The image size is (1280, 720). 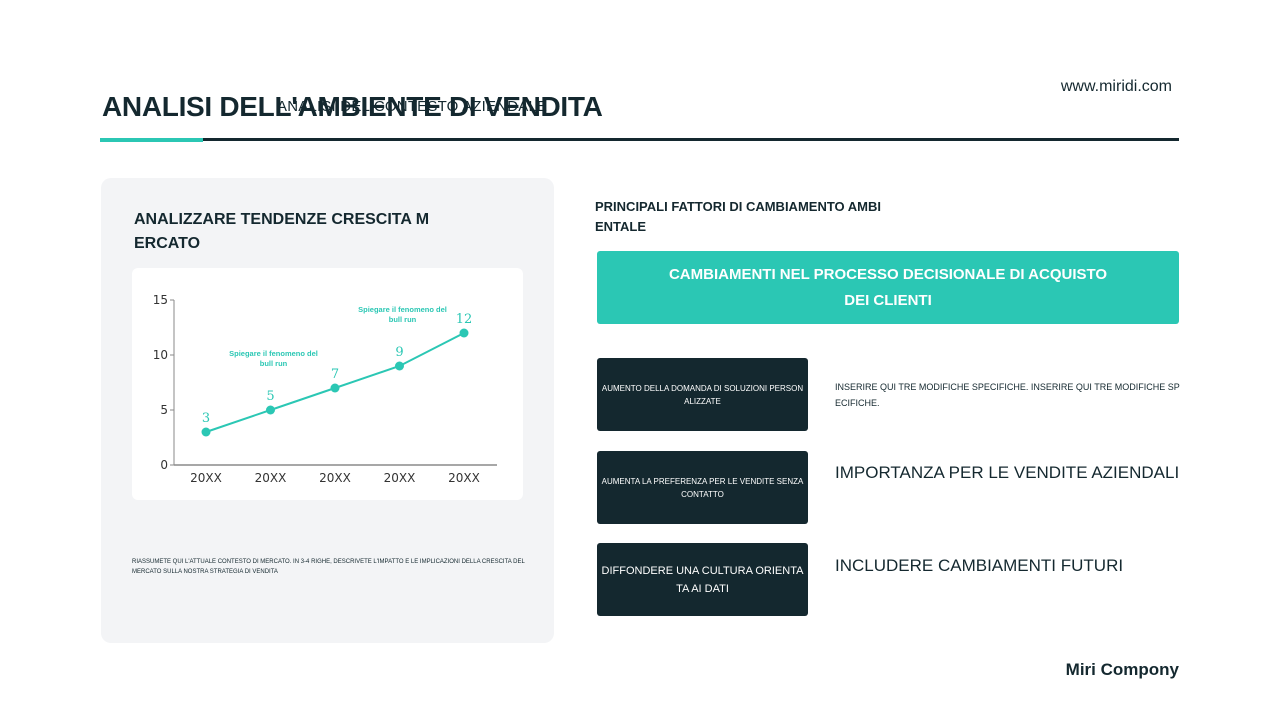 I want to click on factor-label-3: DIFFONDERE UNA CULTURA ORIENTATA AI DATI, so click(x=702, y=579).